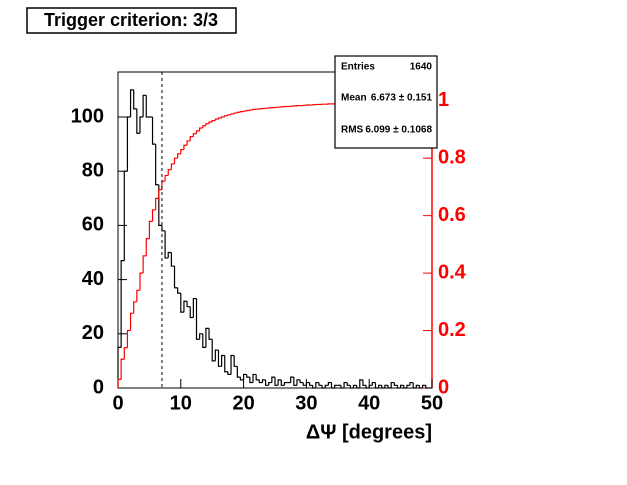 The height and width of the screenshot is (485, 627). What do you see at coordinates (452, 157) in the screenshot?
I see `y2-tick-label: 0.8` at bounding box center [452, 157].